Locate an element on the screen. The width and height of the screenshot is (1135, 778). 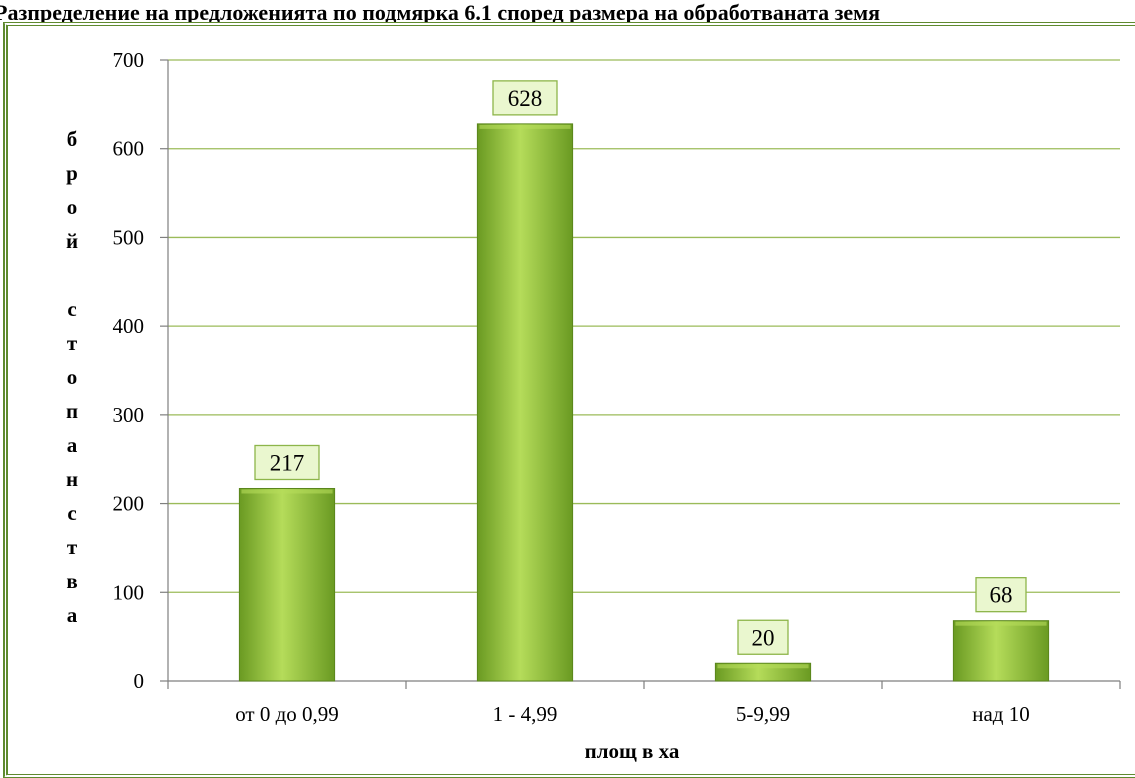
y-tick-label: 0 is located at coordinates (139, 681).